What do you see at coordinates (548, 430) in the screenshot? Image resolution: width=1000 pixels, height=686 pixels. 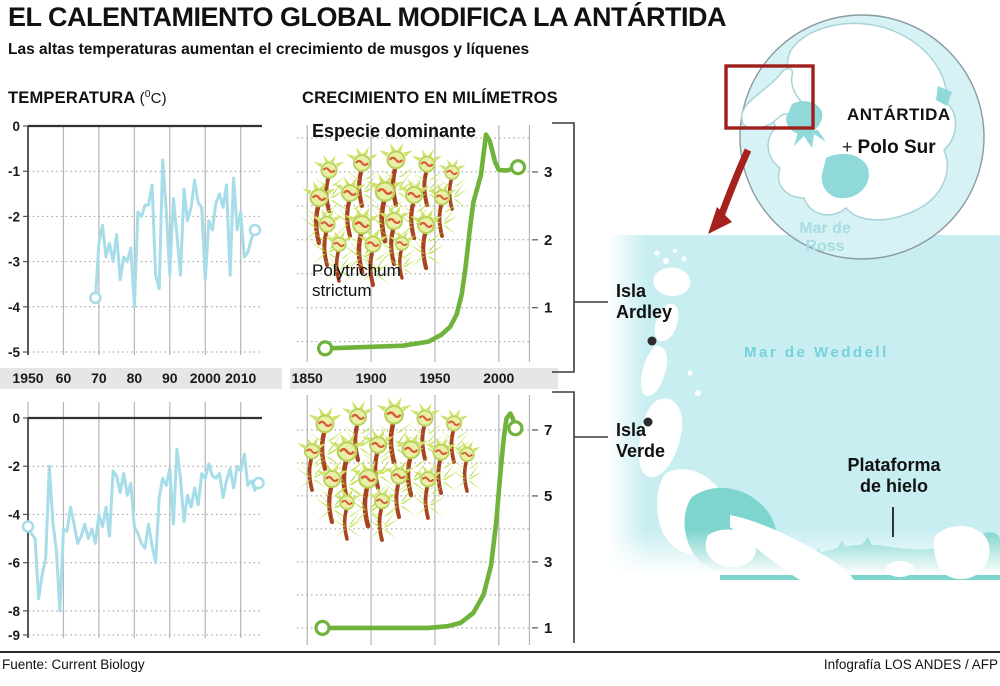 I see `y-axis-label: 7` at bounding box center [548, 430].